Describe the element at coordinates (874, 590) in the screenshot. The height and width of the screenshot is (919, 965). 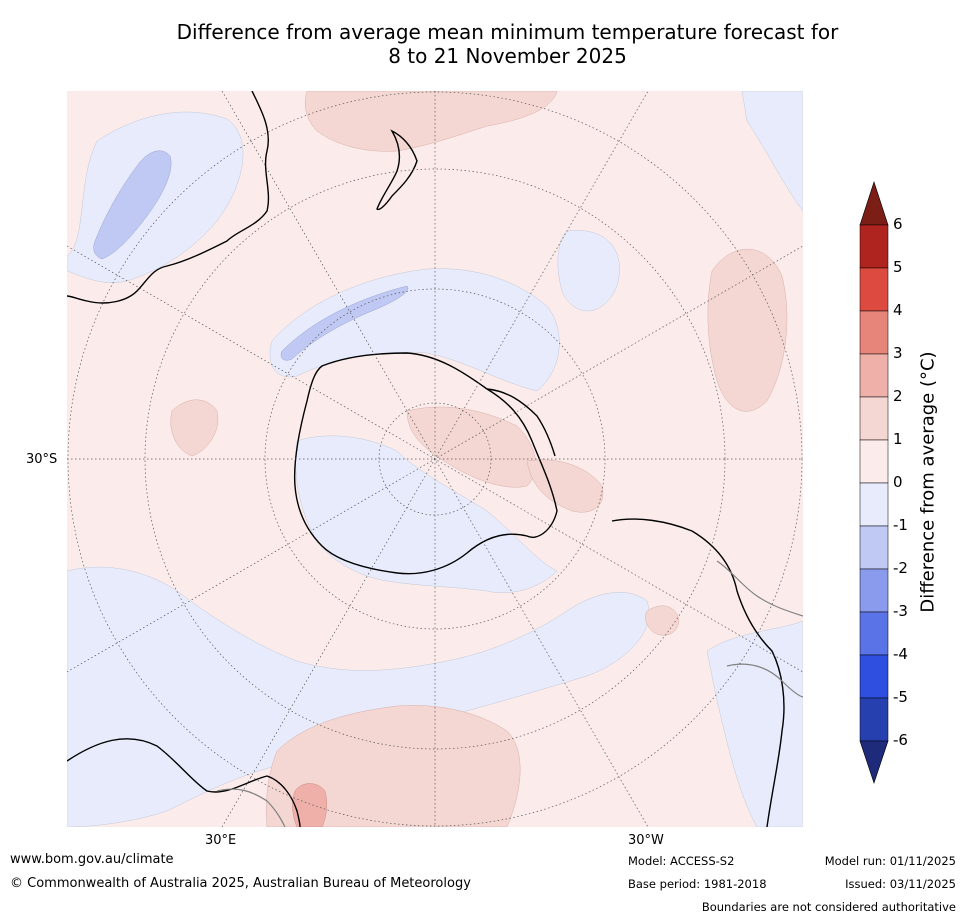
I see `colorbar-band-m3-to-m2` at that location.